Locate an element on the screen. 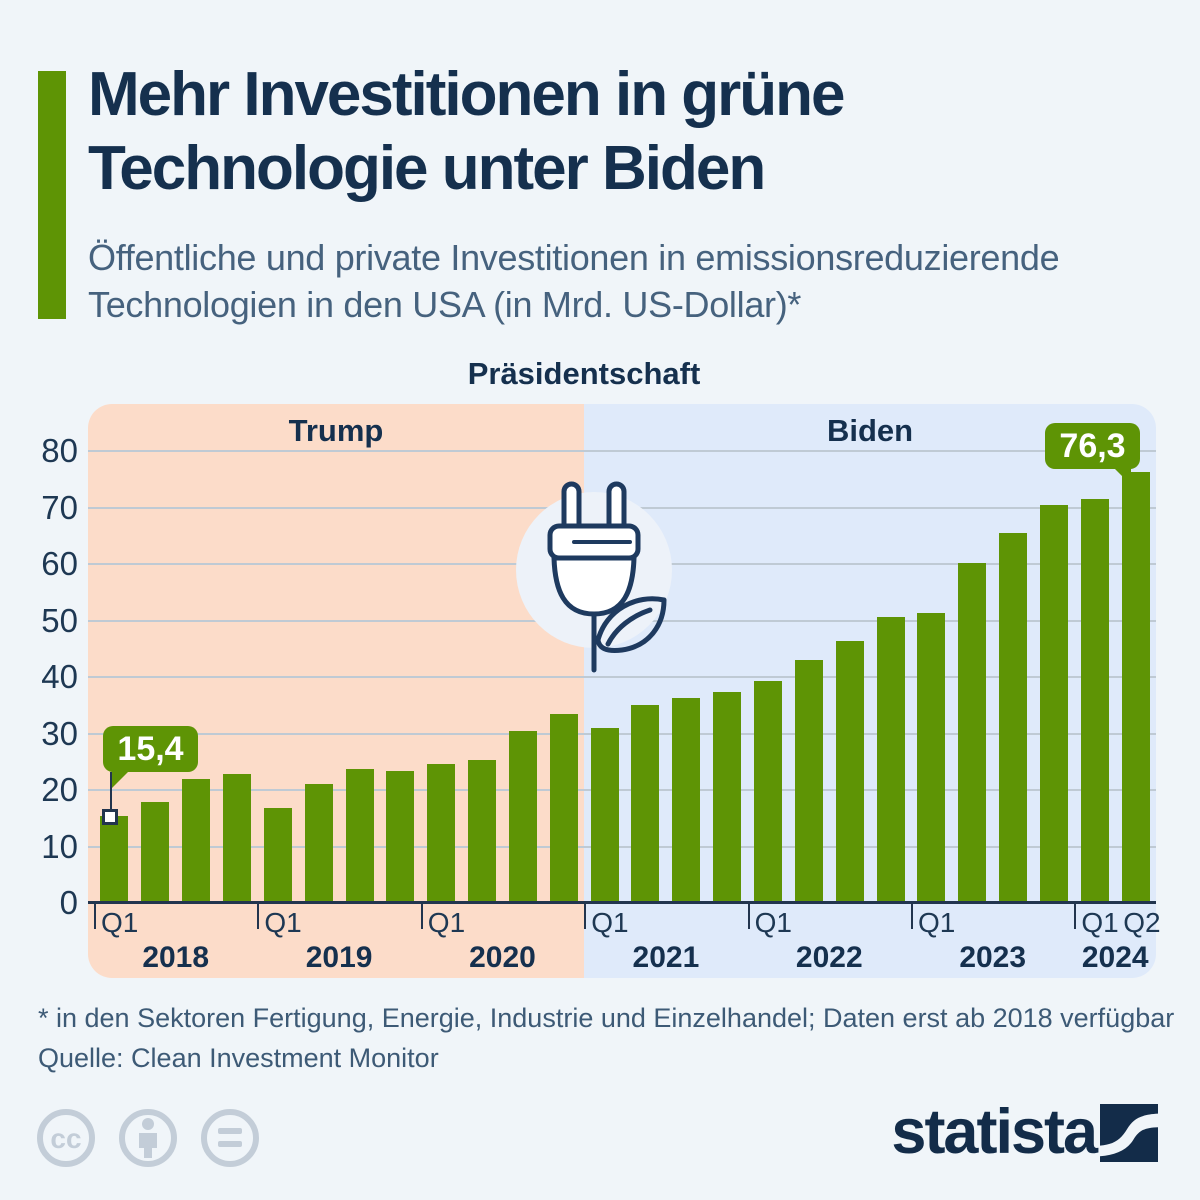 The height and width of the screenshot is (1200, 1200). x-tick-2018 is located at coordinates (95, 916).